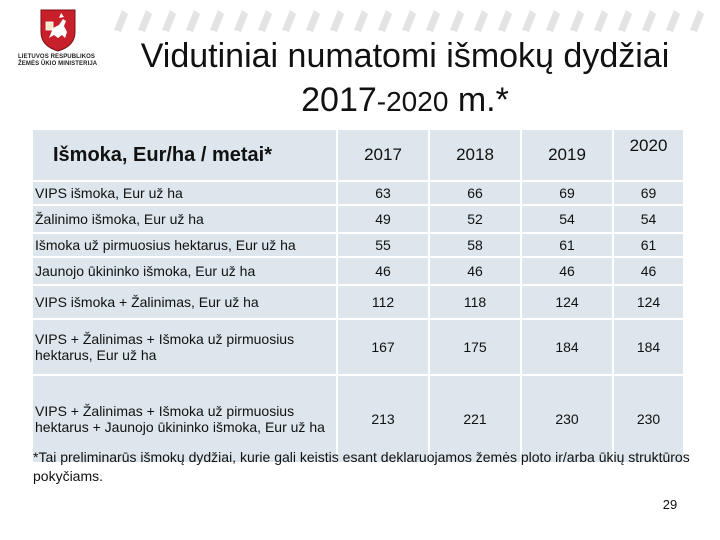  Describe the element at coordinates (383, 302) in the screenshot. I see `row-value: 112` at that location.